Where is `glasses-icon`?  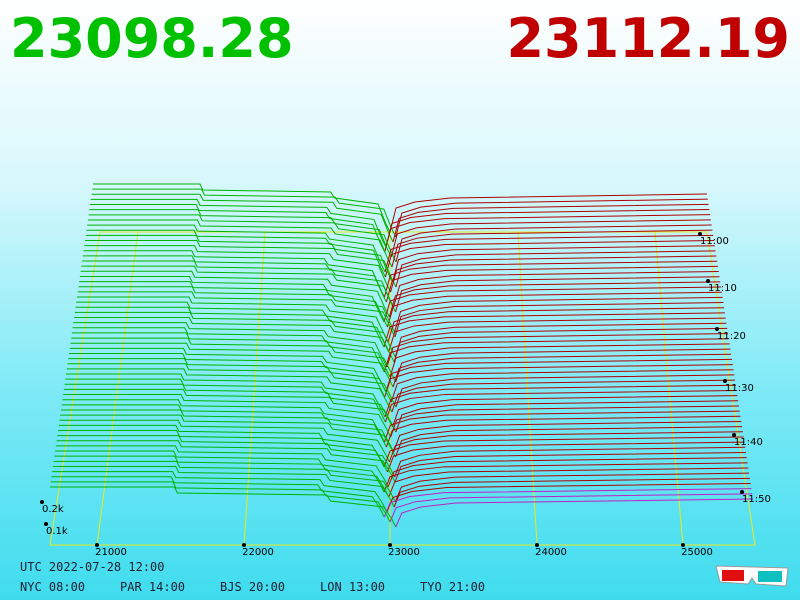 glasses-icon is located at coordinates (752, 576).